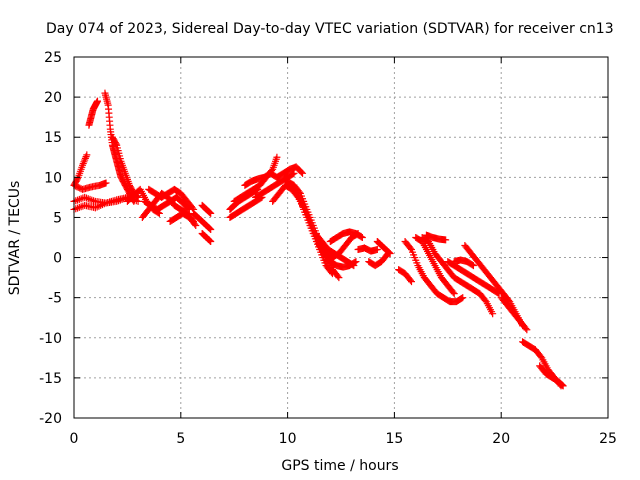 This screenshot has height=480, width=640. What do you see at coordinates (501, 439) in the screenshot?
I see `x-tick-label: 20` at bounding box center [501, 439].